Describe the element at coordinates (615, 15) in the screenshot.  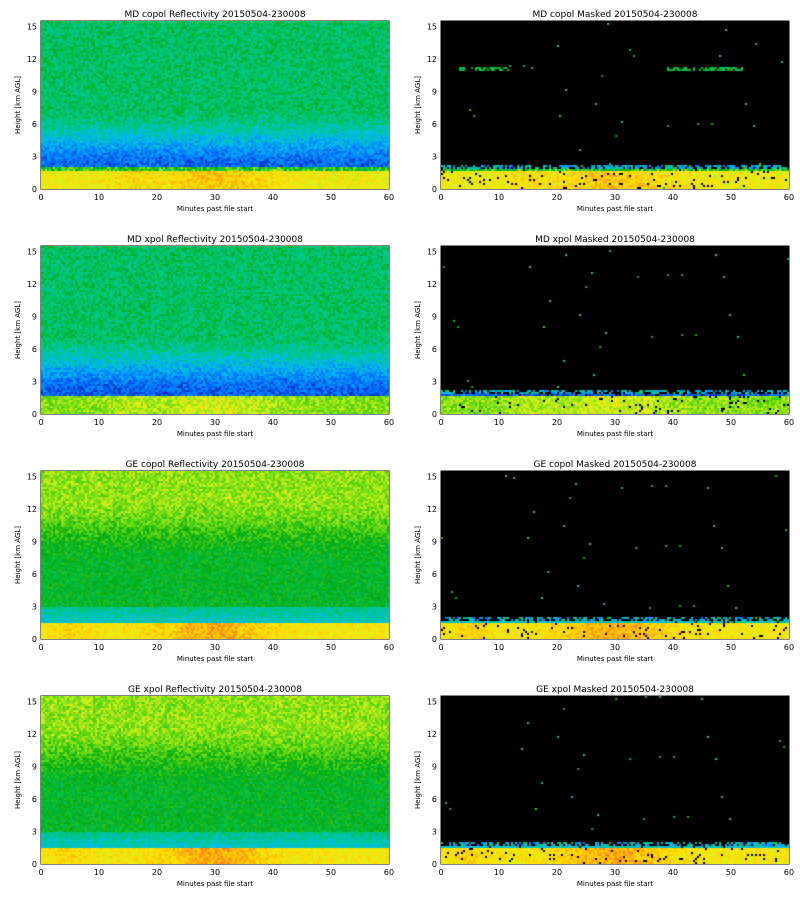
I see `panel-title: MD copol Masked 20150504-230008` at that location.